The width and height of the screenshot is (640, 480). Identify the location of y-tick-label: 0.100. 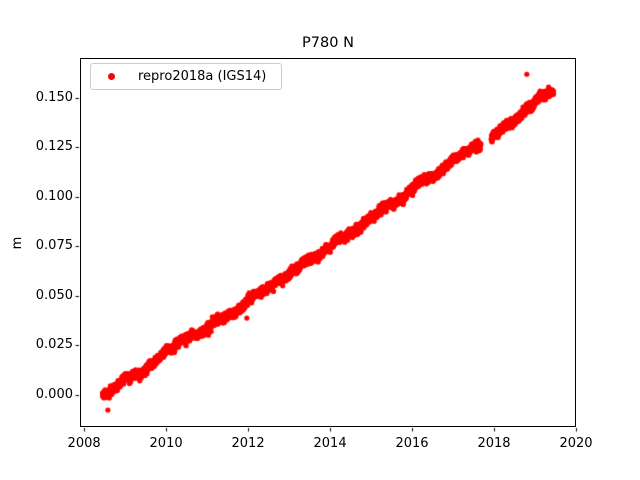
(54, 196).